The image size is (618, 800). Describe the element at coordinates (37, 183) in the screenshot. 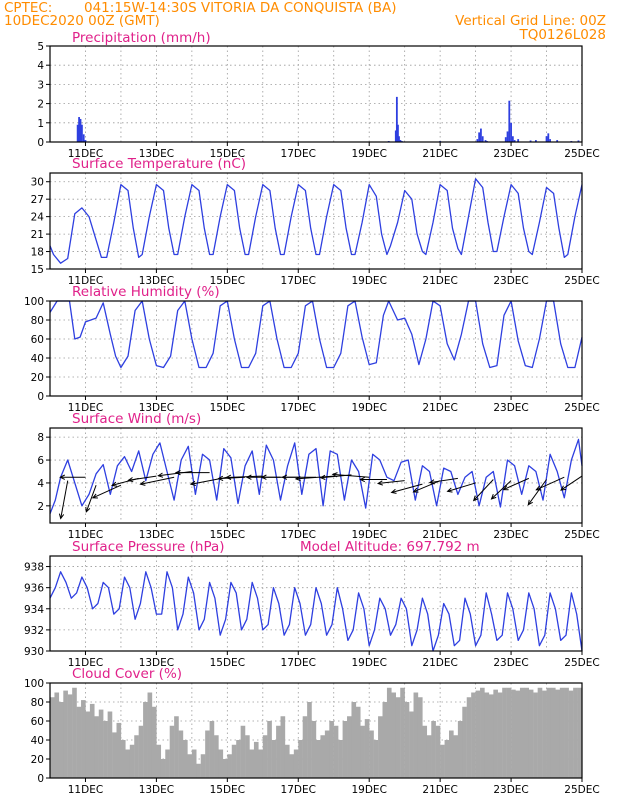

I see `y-tick-label: 30` at that location.